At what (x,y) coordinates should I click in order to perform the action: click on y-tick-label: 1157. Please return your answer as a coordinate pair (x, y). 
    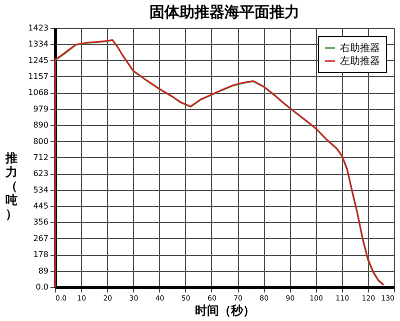
    Looking at the image, I should click on (38, 76).